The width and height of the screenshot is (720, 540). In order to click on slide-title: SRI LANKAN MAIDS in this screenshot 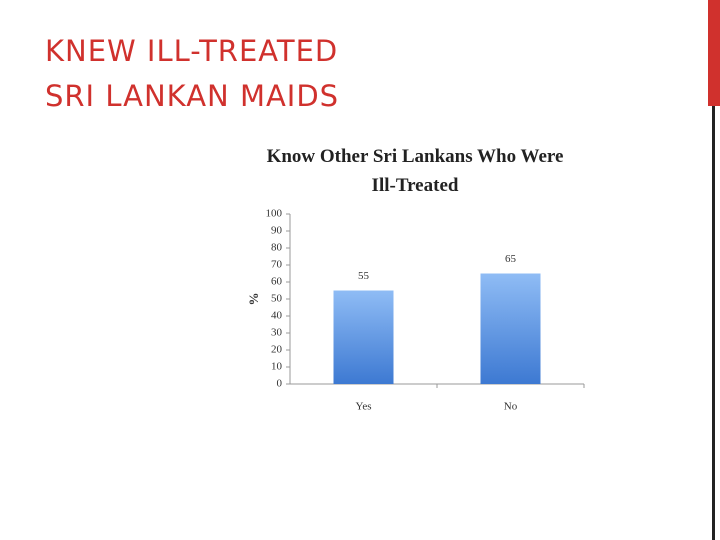, I will do `click(192, 96)`.